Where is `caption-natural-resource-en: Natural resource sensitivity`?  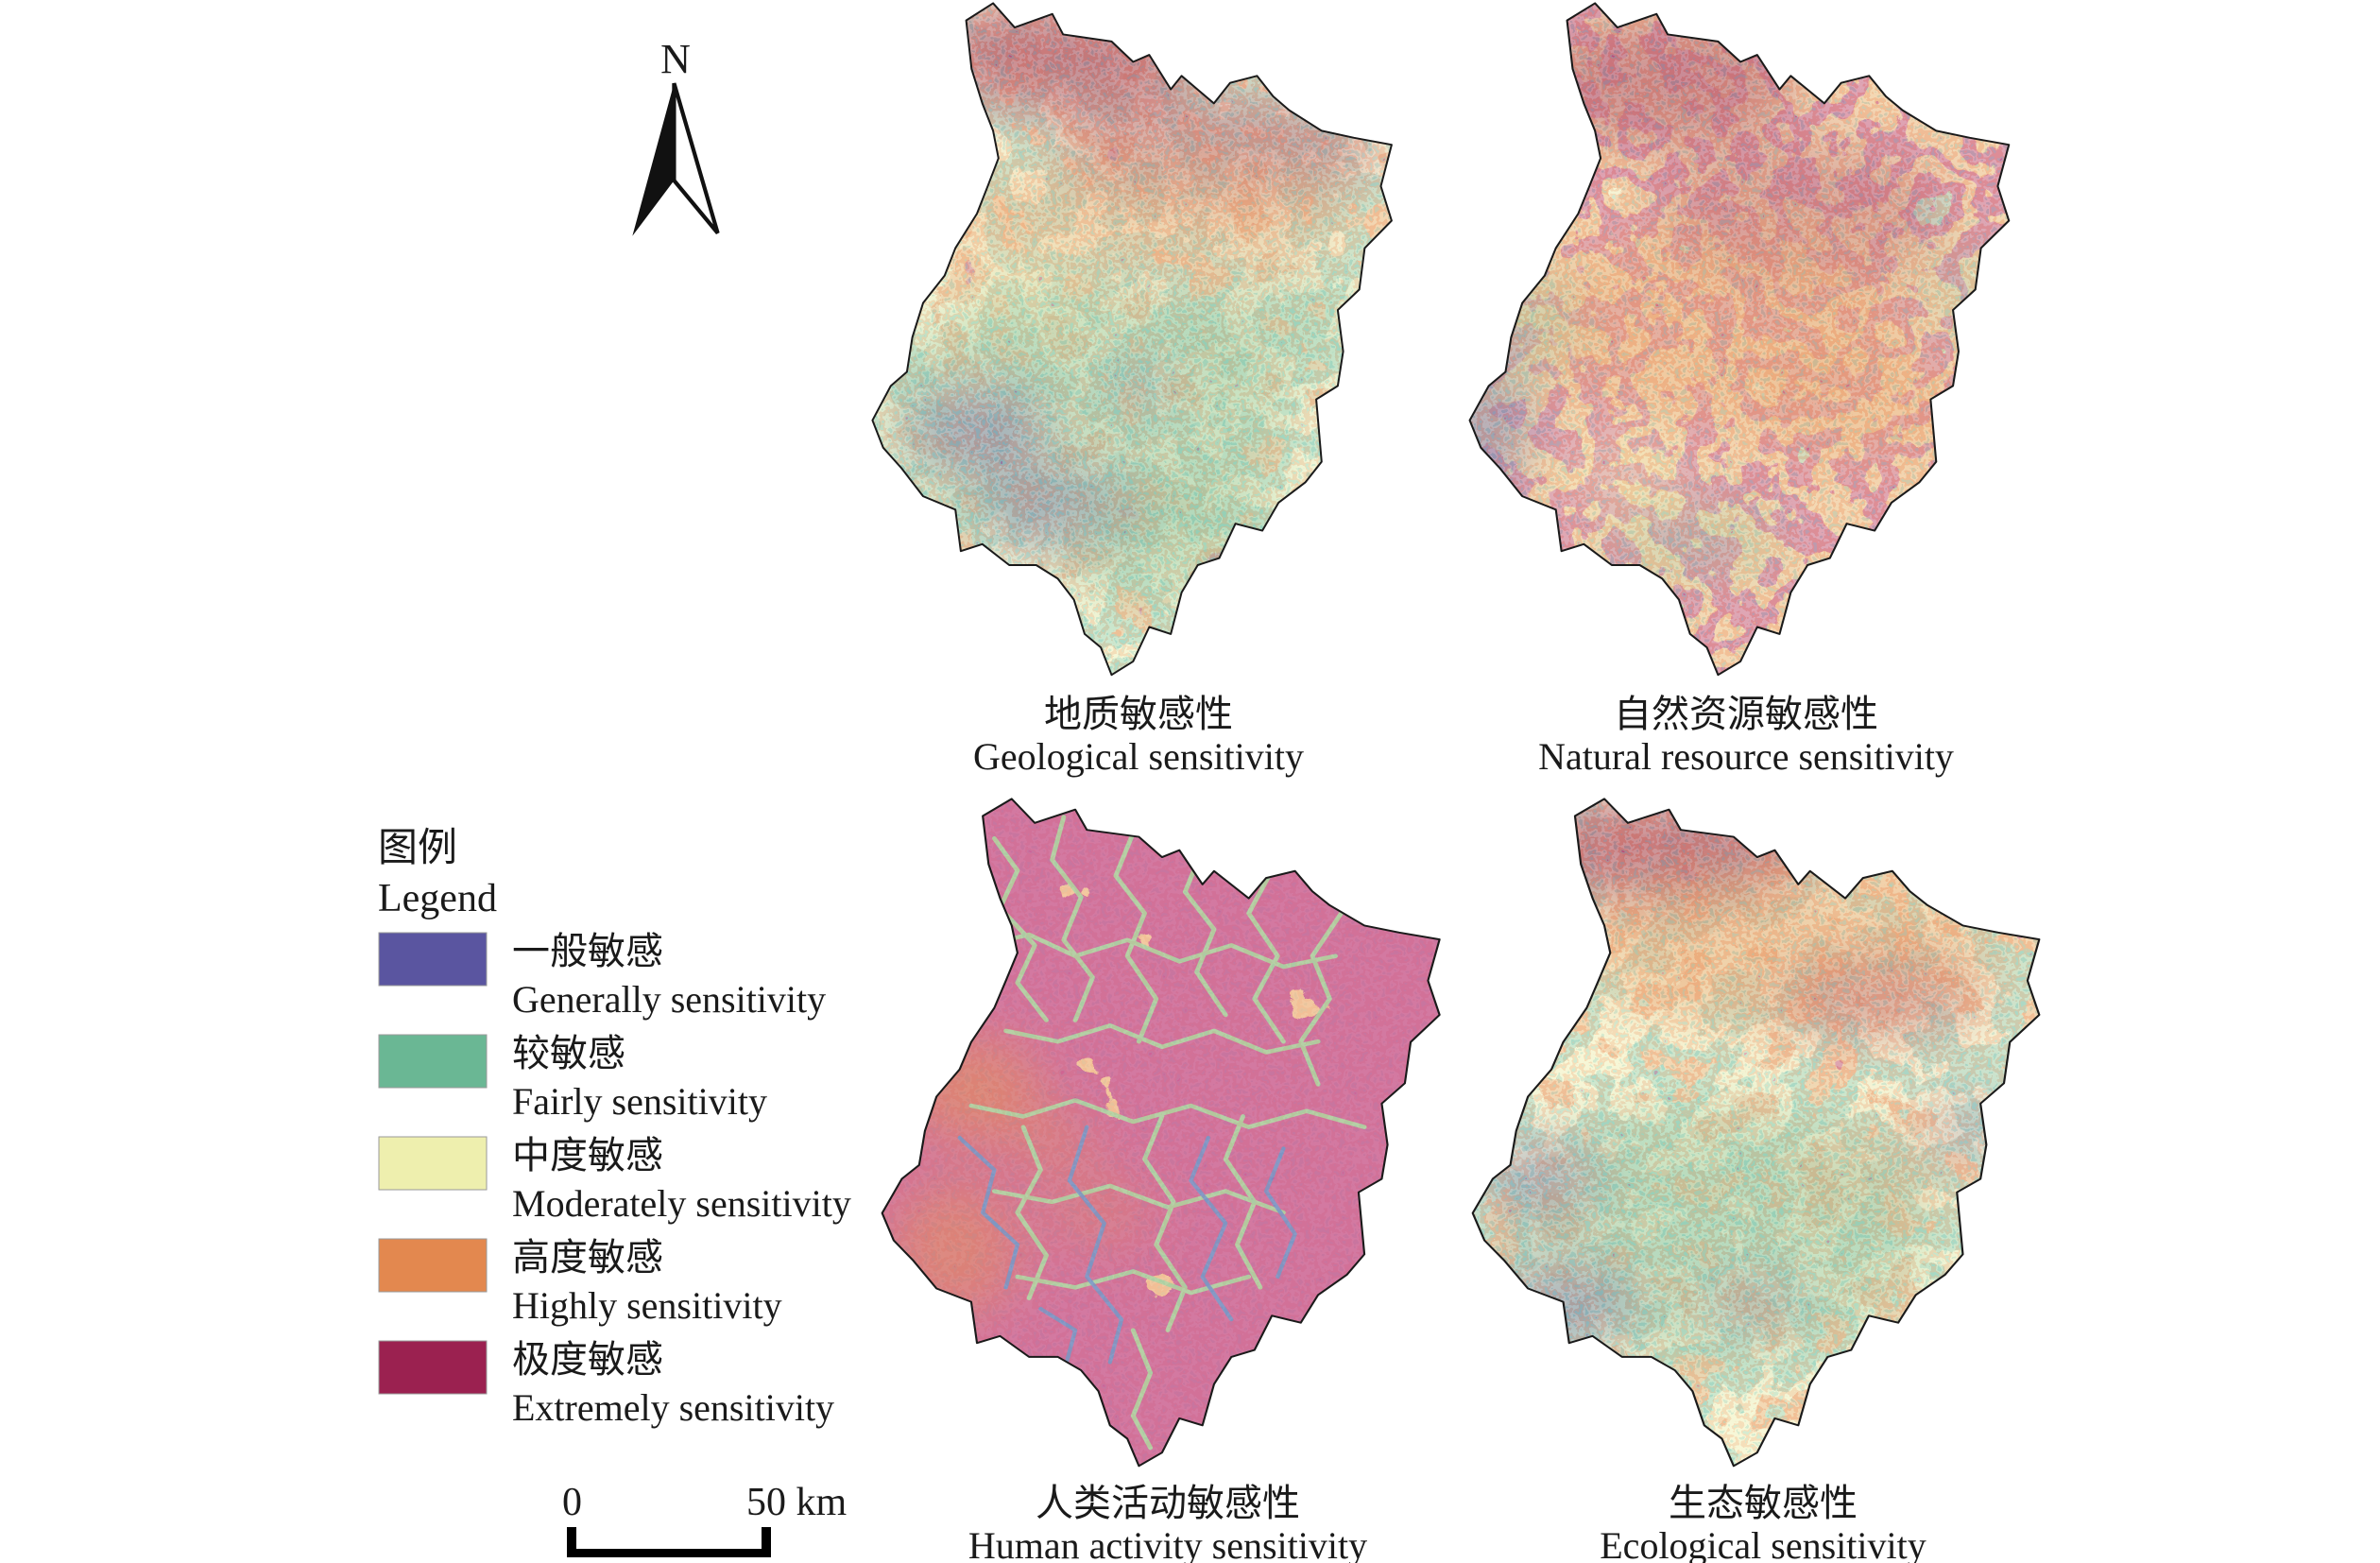
caption-natural-resource-en: Natural resource sensitivity is located at coordinates (1746, 757).